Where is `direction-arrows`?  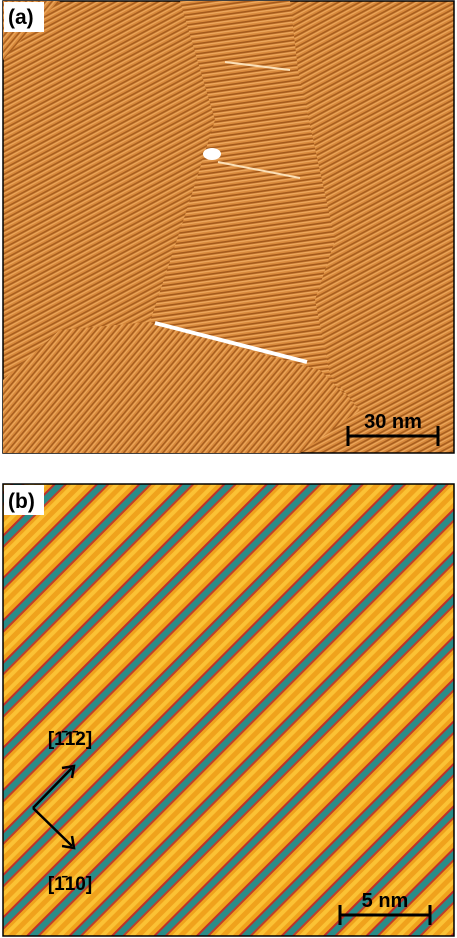 direction-arrows is located at coordinates (54, 807).